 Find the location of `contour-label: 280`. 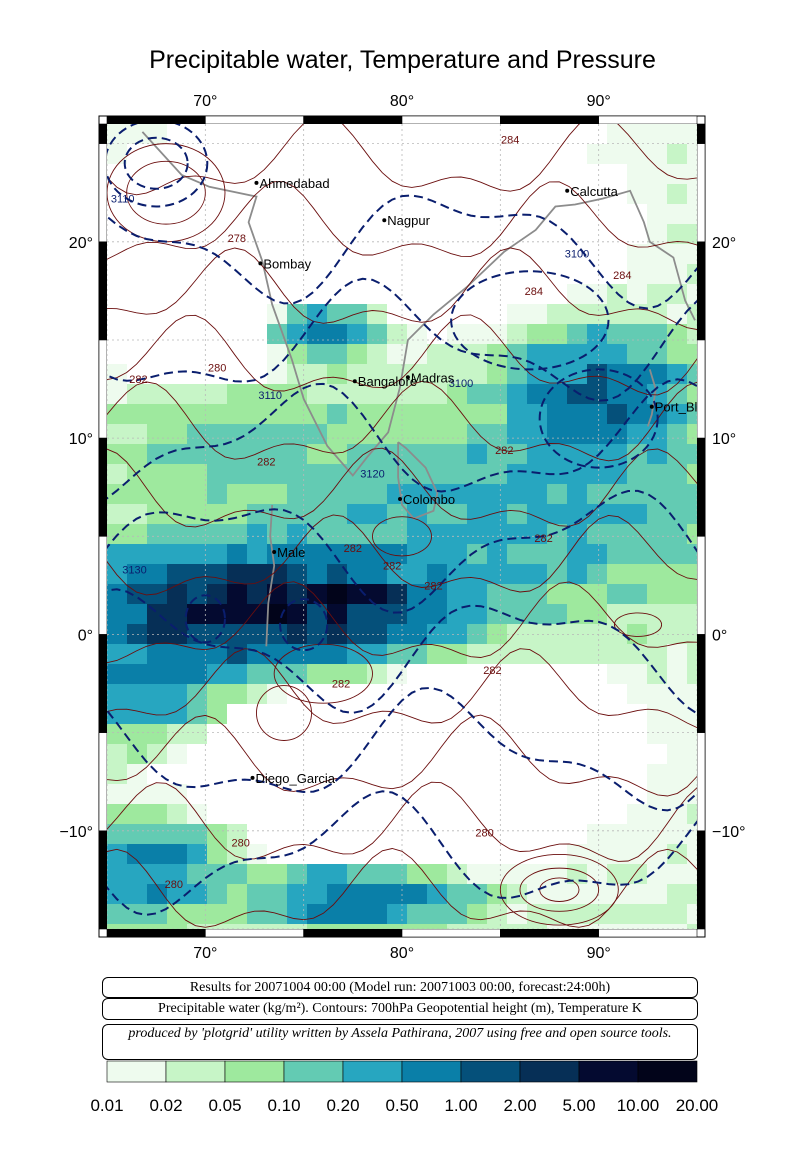

contour-label: 280 is located at coordinates (484, 834).